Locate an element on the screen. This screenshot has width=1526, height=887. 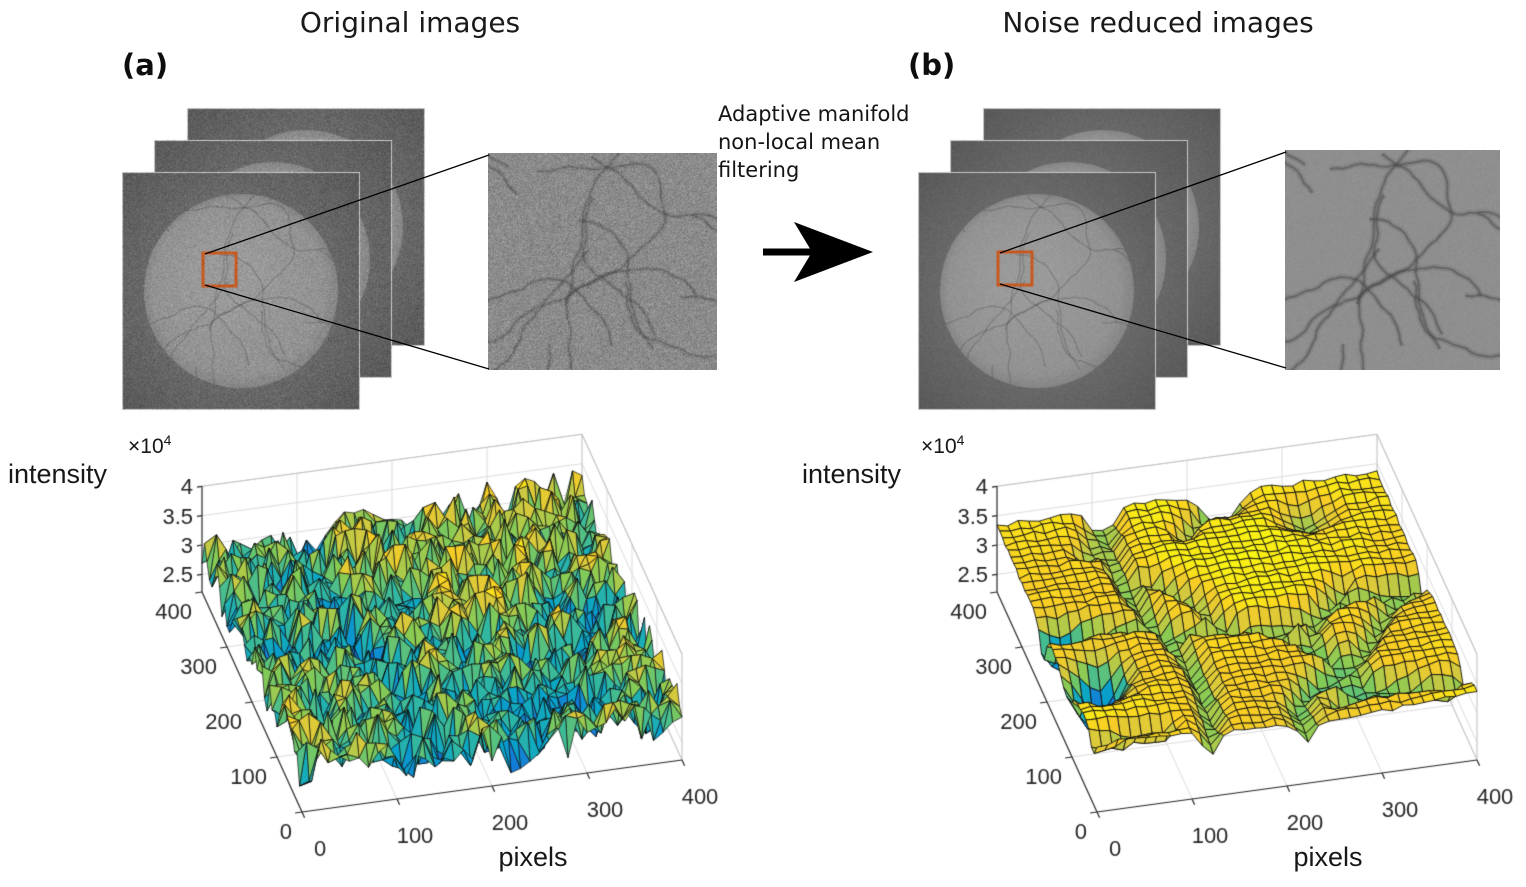
x-axis-label-b: pixels is located at coordinates (1328, 857).